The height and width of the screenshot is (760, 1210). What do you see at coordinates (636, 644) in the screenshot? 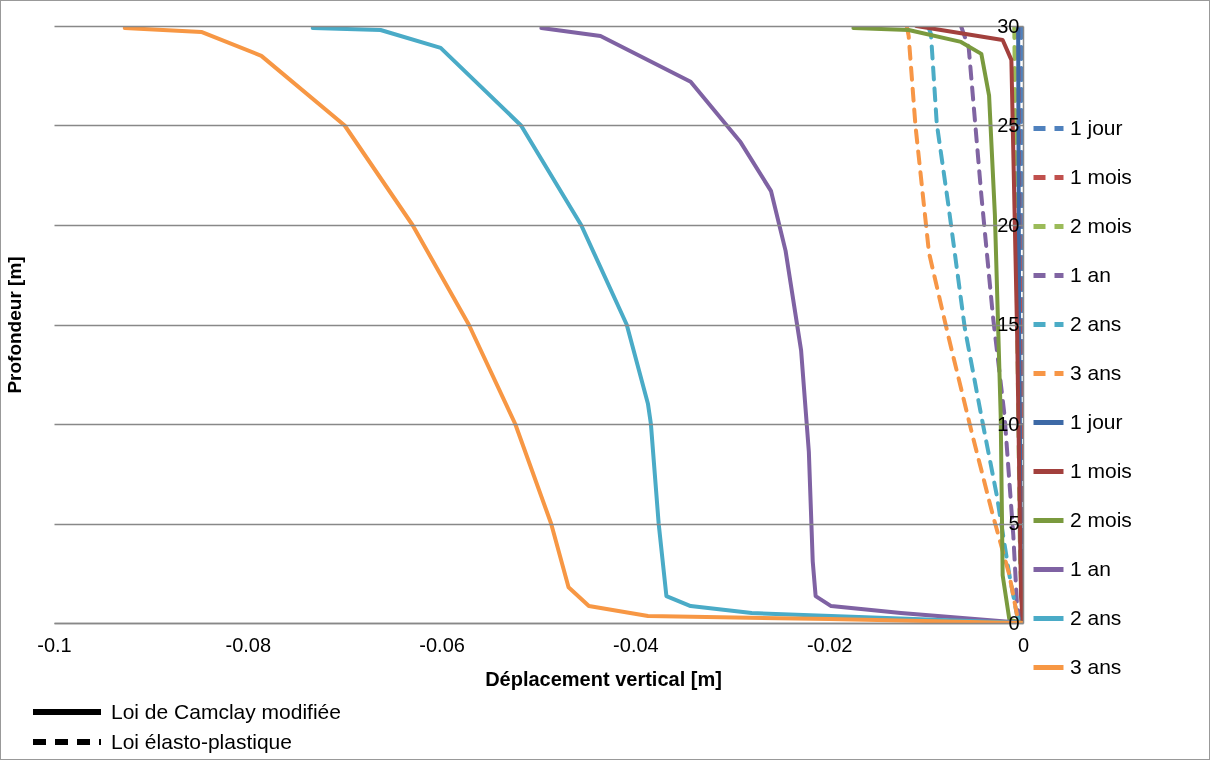
I see `x-tick-label: -0.04` at bounding box center [636, 644].